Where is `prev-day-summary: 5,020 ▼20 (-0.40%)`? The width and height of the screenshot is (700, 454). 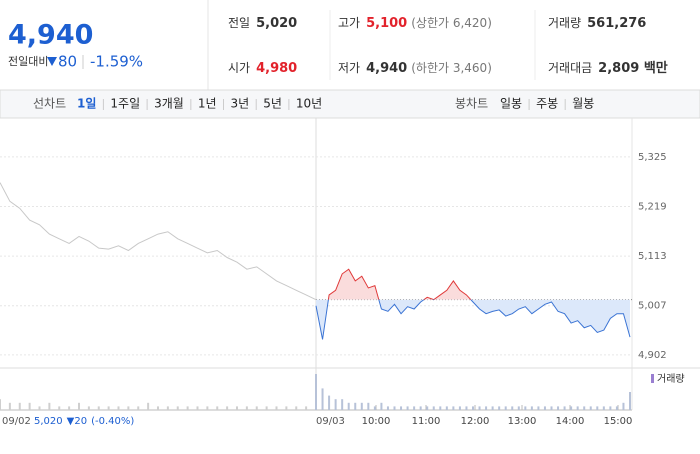 prev-day-summary: 5,020 ▼20 (-0.40%) is located at coordinates (84, 421).